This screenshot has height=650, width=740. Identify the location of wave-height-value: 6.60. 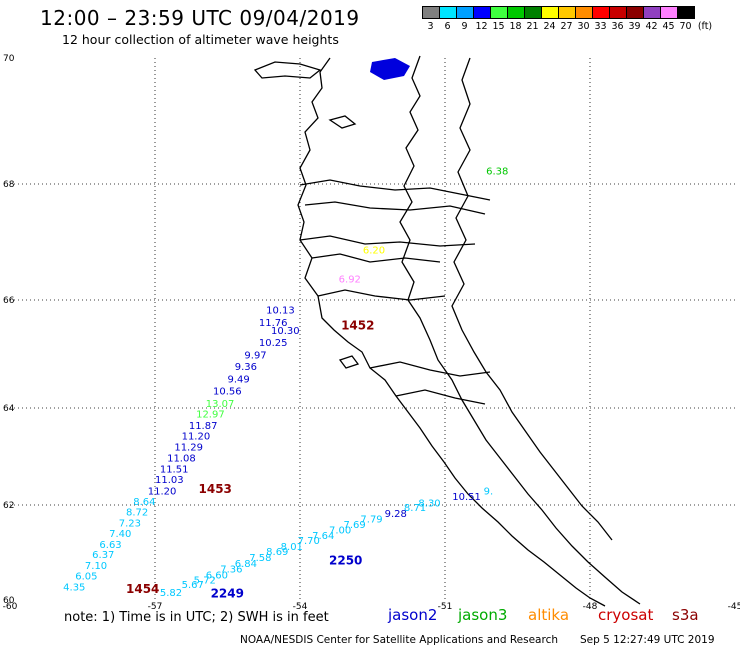
(217, 576).